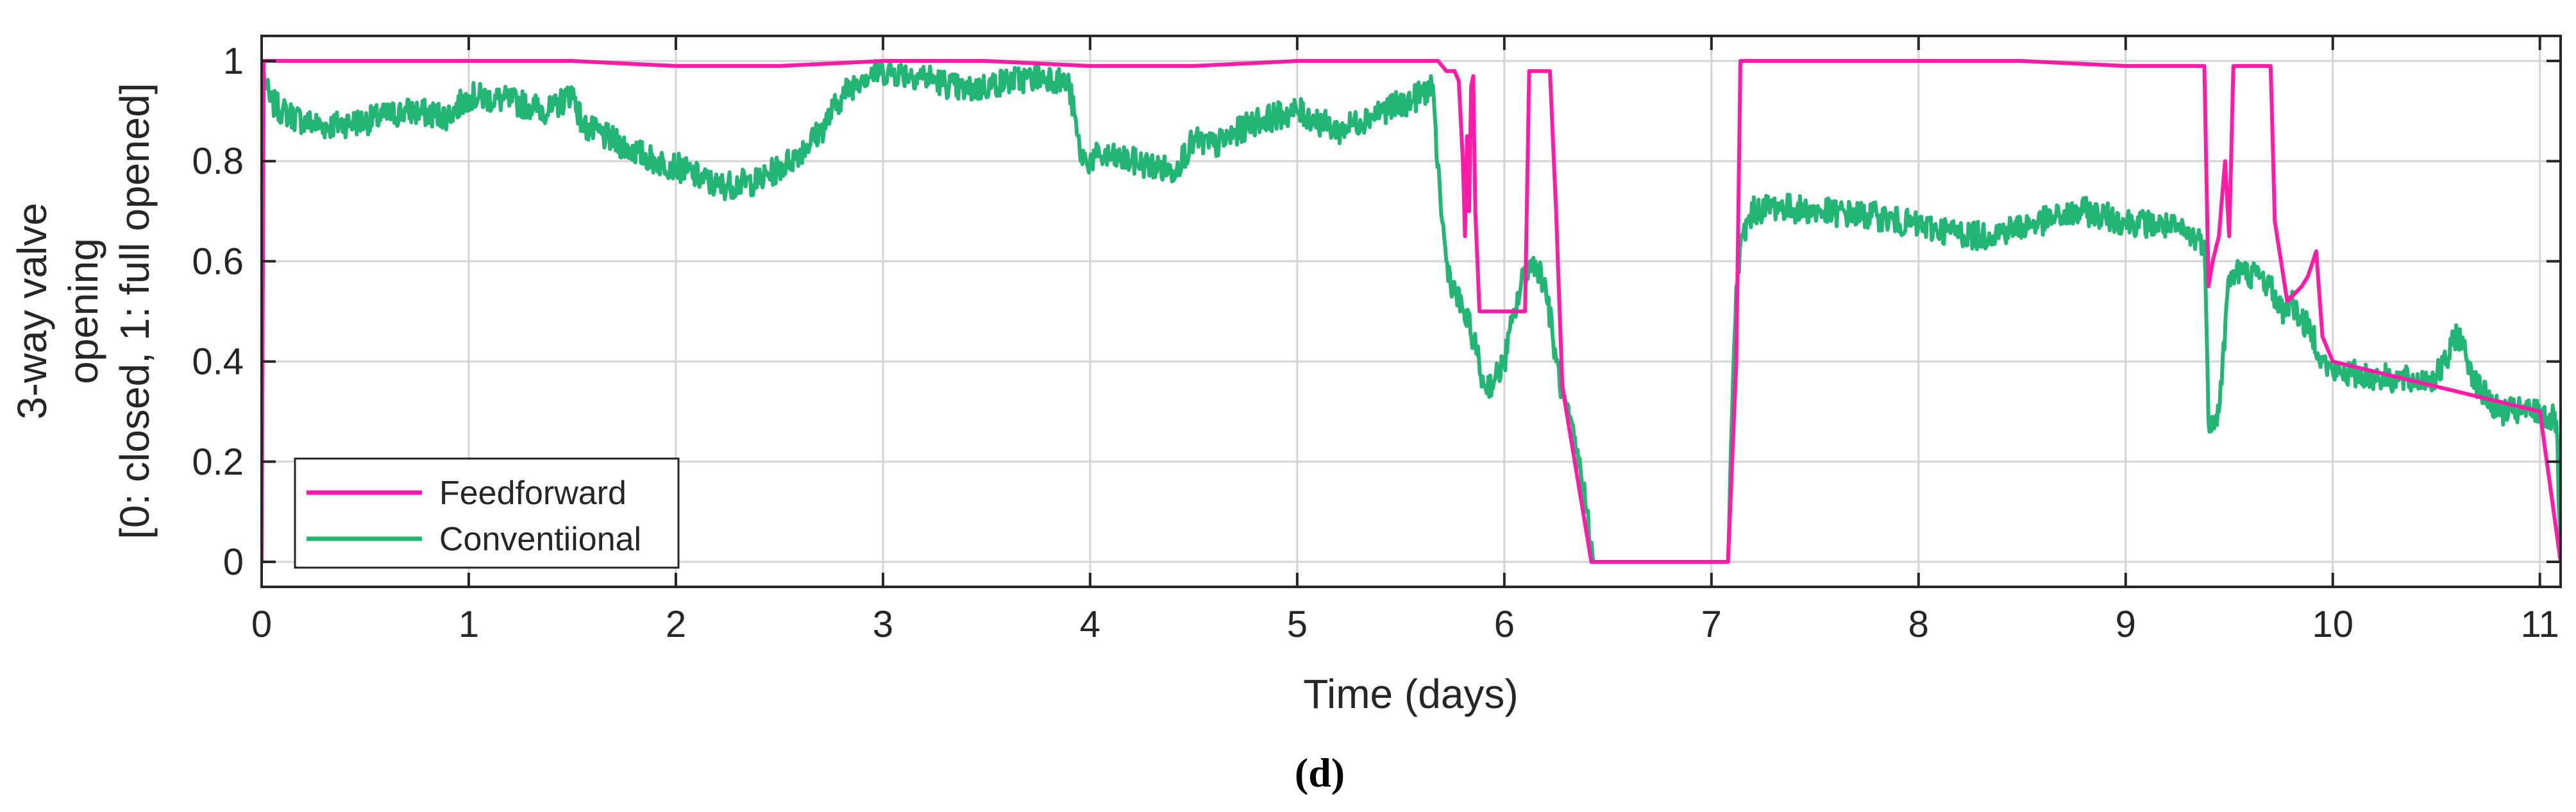  Describe the element at coordinates (1297, 624) in the screenshot. I see `x-tick-label: 5` at that location.